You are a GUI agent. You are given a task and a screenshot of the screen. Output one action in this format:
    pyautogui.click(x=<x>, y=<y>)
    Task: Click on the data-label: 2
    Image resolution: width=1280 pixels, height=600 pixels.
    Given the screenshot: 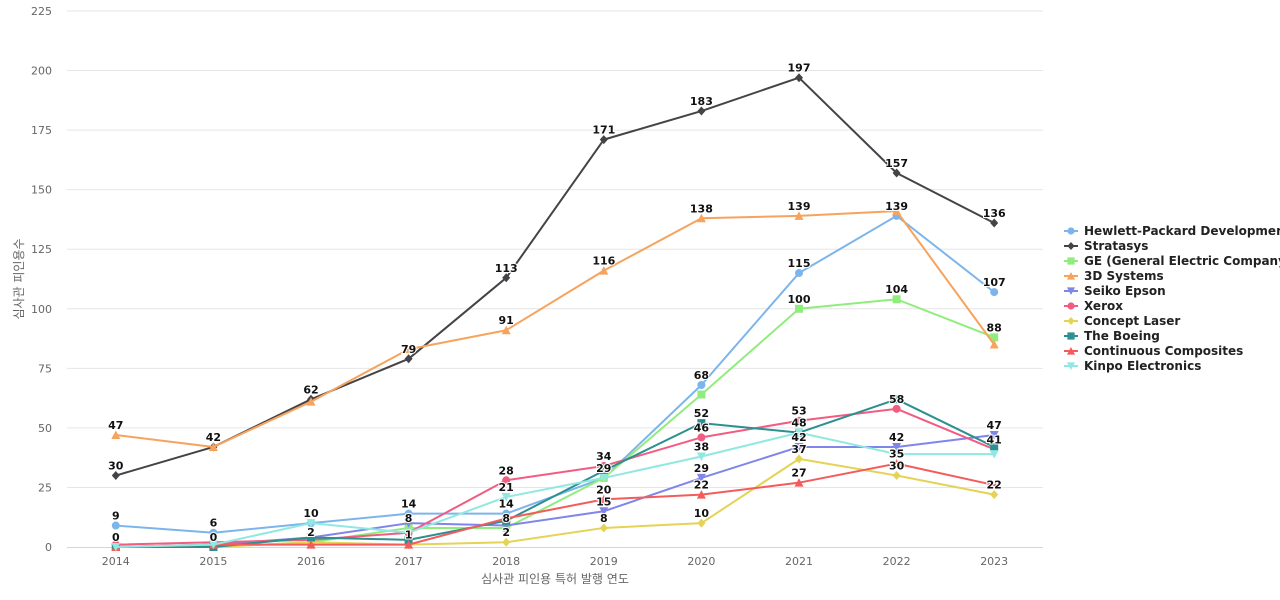 What is the action you would take?
    pyautogui.click(x=506, y=532)
    